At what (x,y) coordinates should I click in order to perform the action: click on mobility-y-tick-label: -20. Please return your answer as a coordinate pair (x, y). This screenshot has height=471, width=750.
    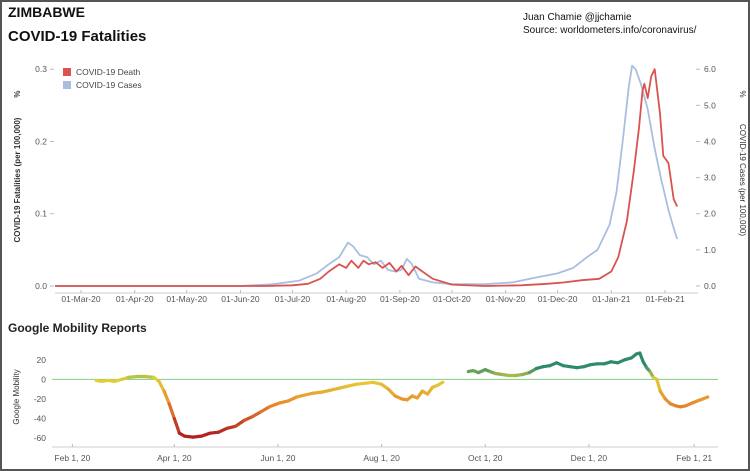
    Looking at the image, I should click on (40, 399).